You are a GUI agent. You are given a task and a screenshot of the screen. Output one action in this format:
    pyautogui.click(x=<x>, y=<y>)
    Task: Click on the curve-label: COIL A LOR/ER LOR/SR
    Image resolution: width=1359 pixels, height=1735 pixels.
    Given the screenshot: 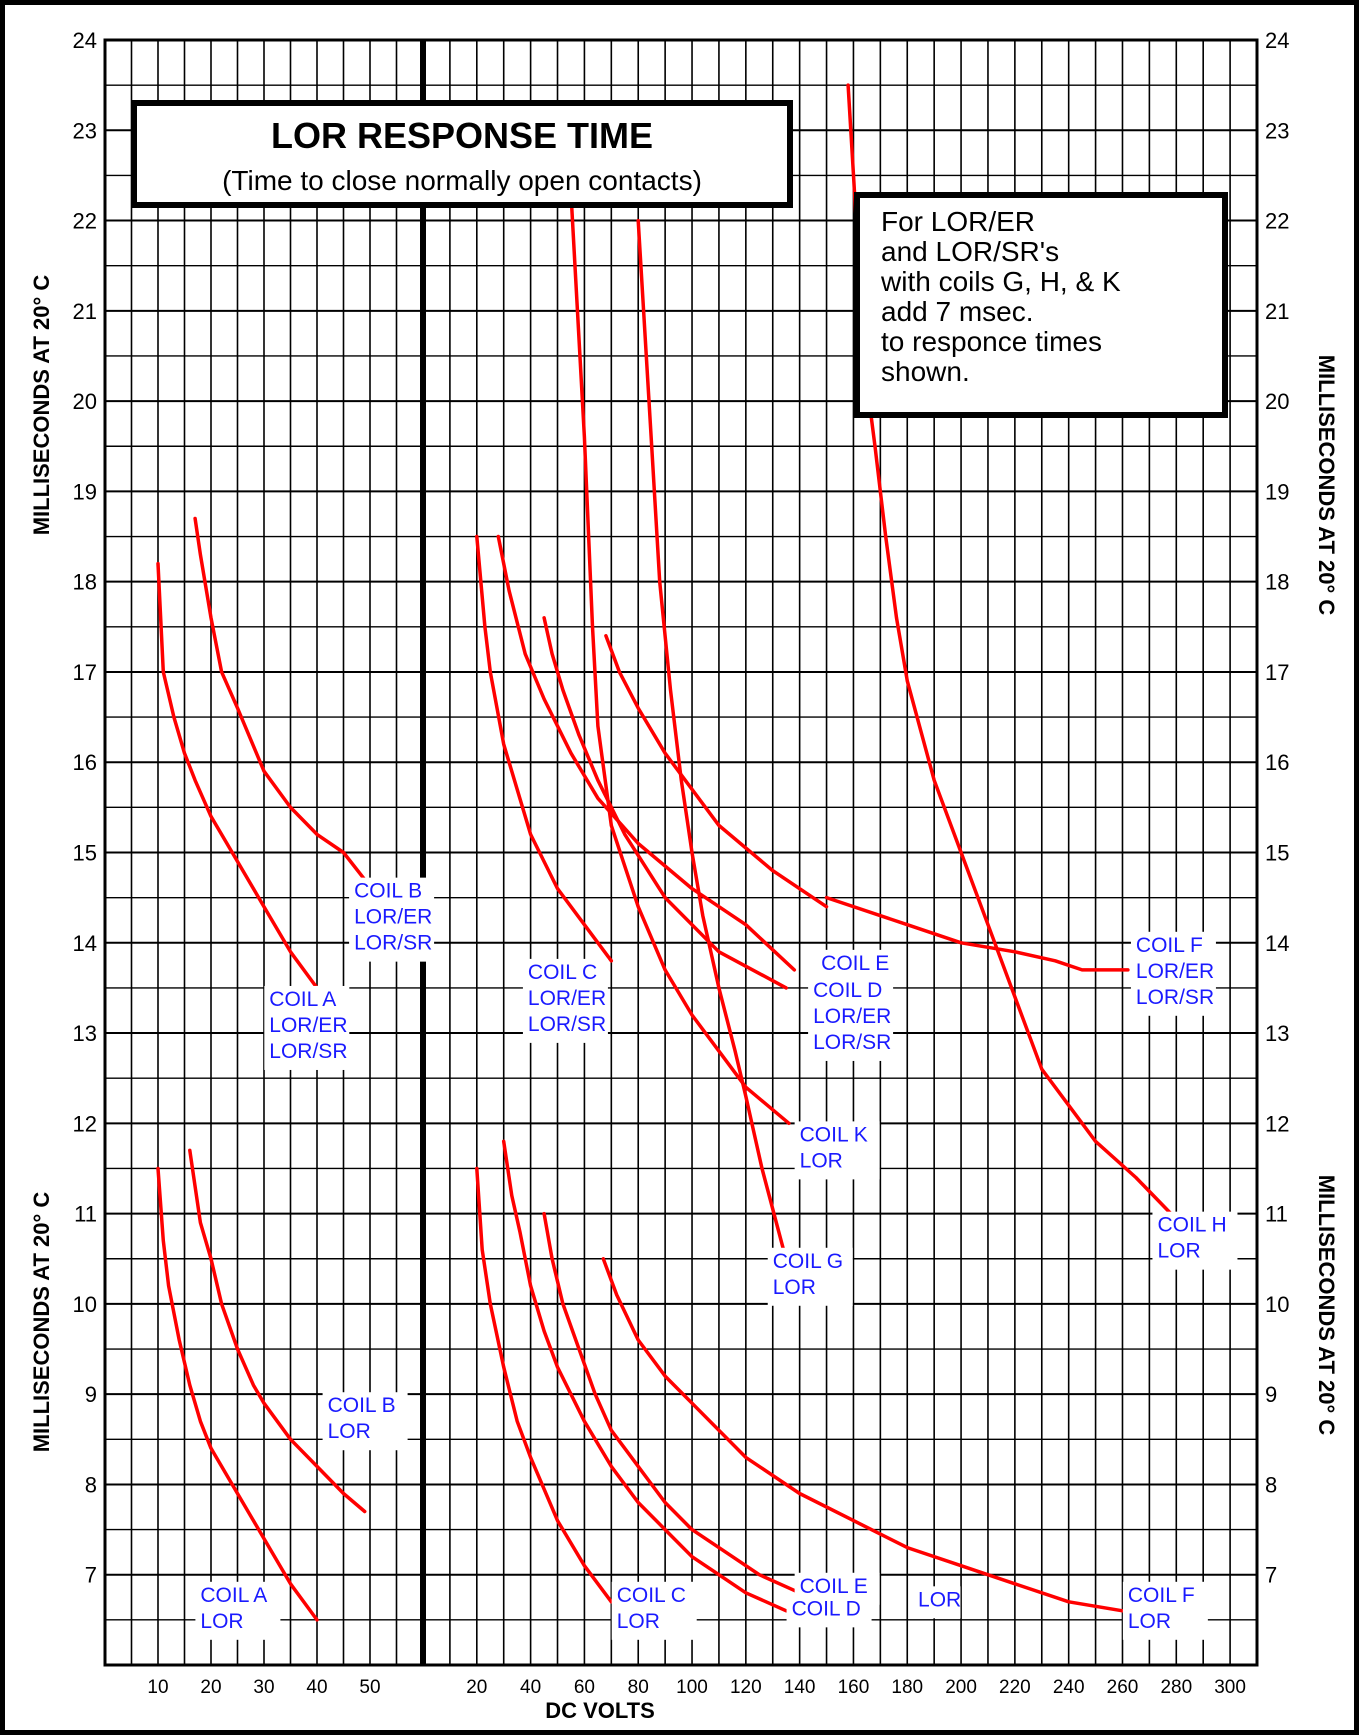 What is the action you would take?
    pyautogui.click(x=307, y=1027)
    